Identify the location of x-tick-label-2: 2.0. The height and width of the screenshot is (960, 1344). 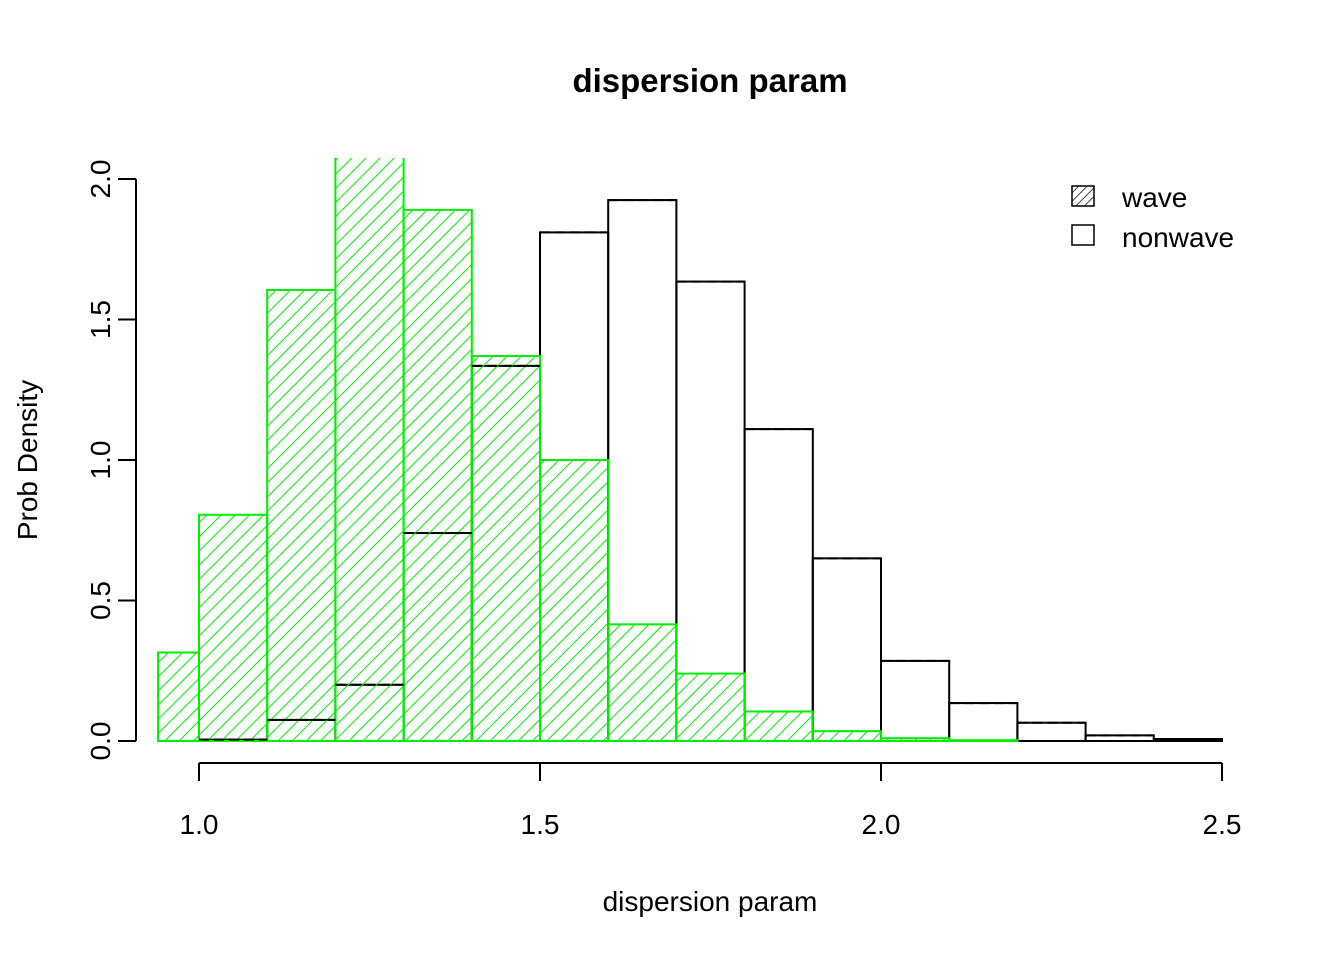
(881, 824).